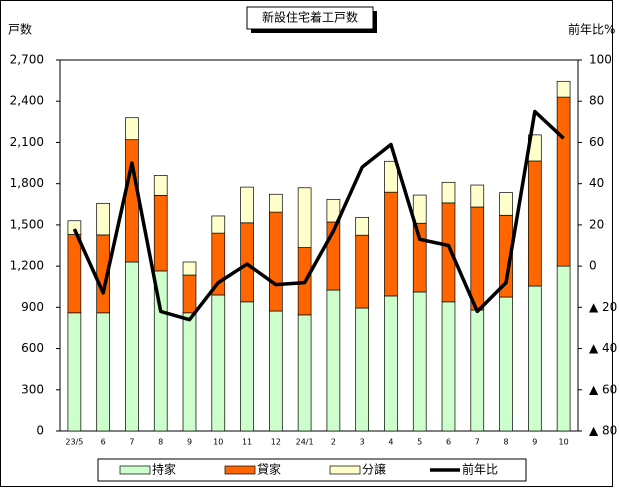 The width and height of the screenshot is (619, 488). What do you see at coordinates (419, 442) in the screenshot?
I see `x-tick-label: 5` at bounding box center [419, 442].